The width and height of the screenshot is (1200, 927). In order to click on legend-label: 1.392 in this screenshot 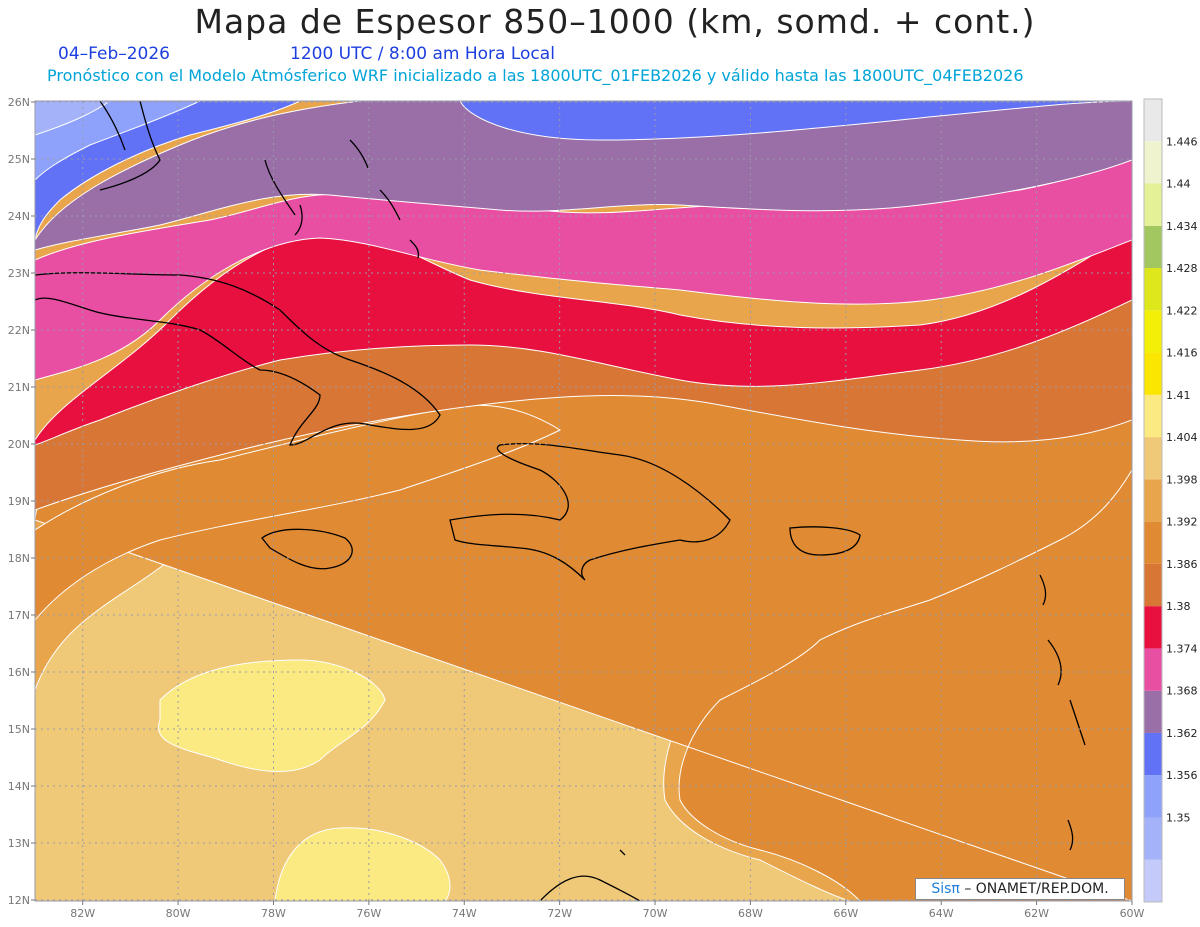, I will do `click(1182, 522)`.